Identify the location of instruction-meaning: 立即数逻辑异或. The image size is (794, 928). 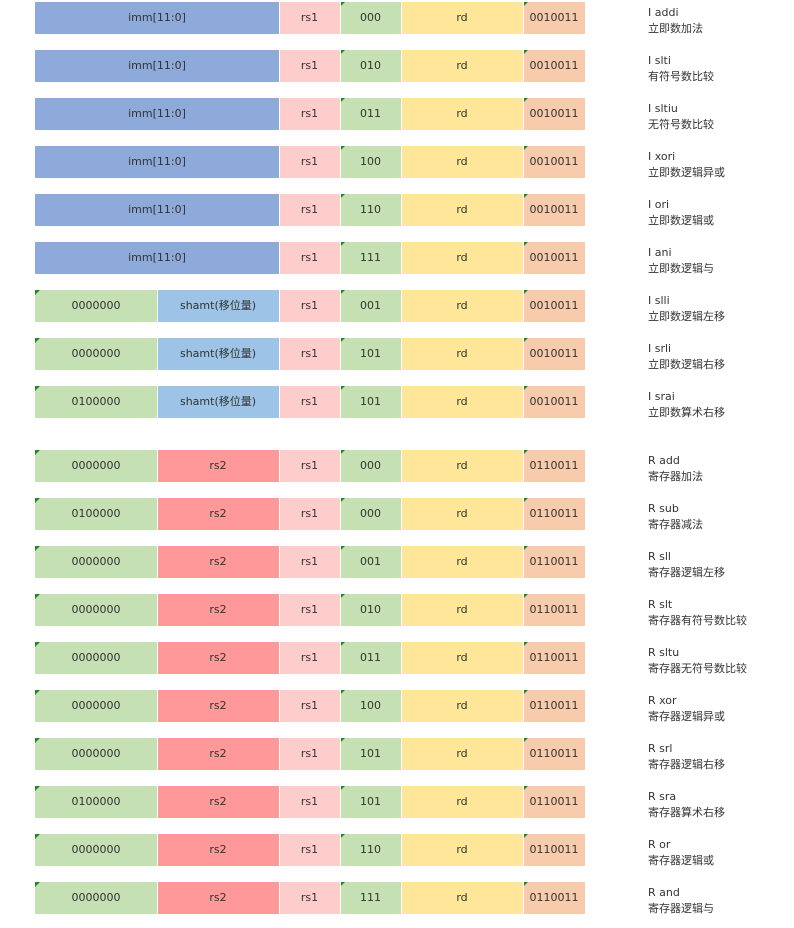
(686, 172).